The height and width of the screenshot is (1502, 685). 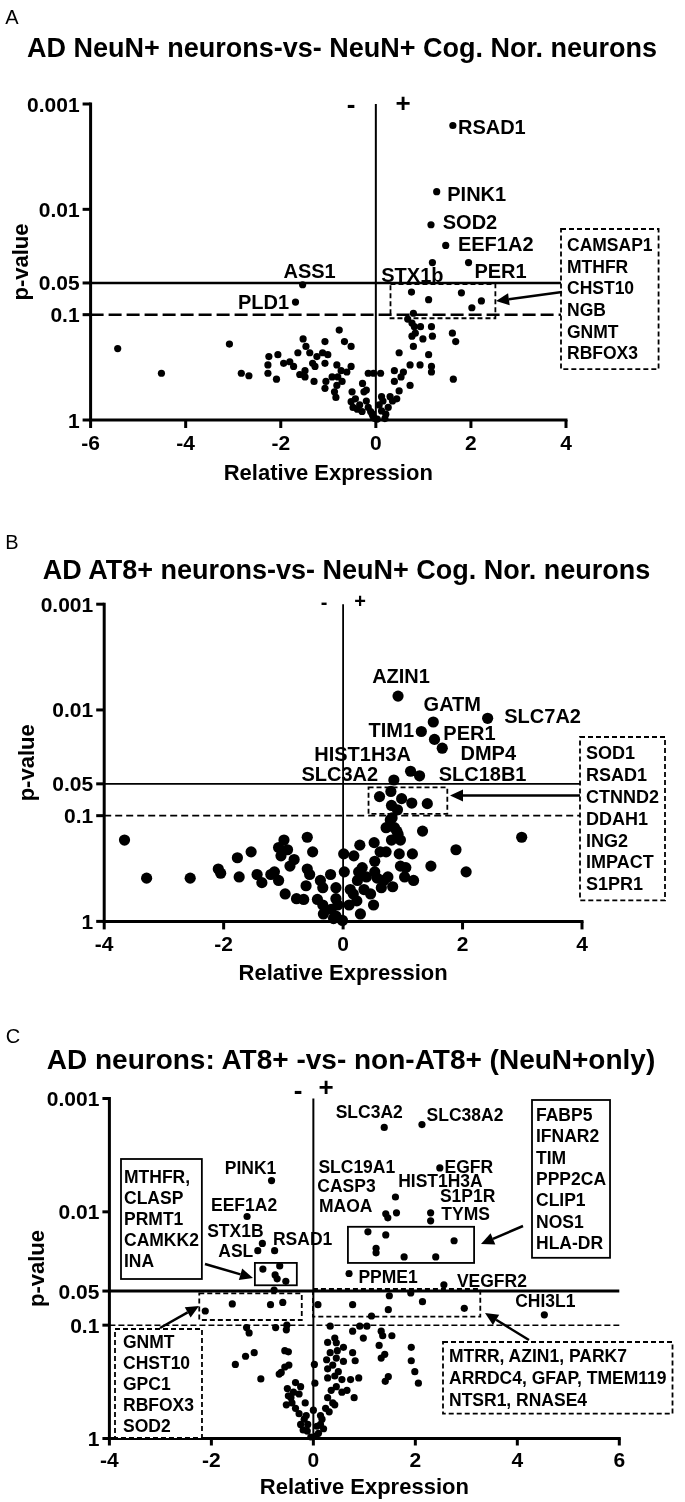 What do you see at coordinates (13, 1036) in the screenshot?
I see `text: C` at bounding box center [13, 1036].